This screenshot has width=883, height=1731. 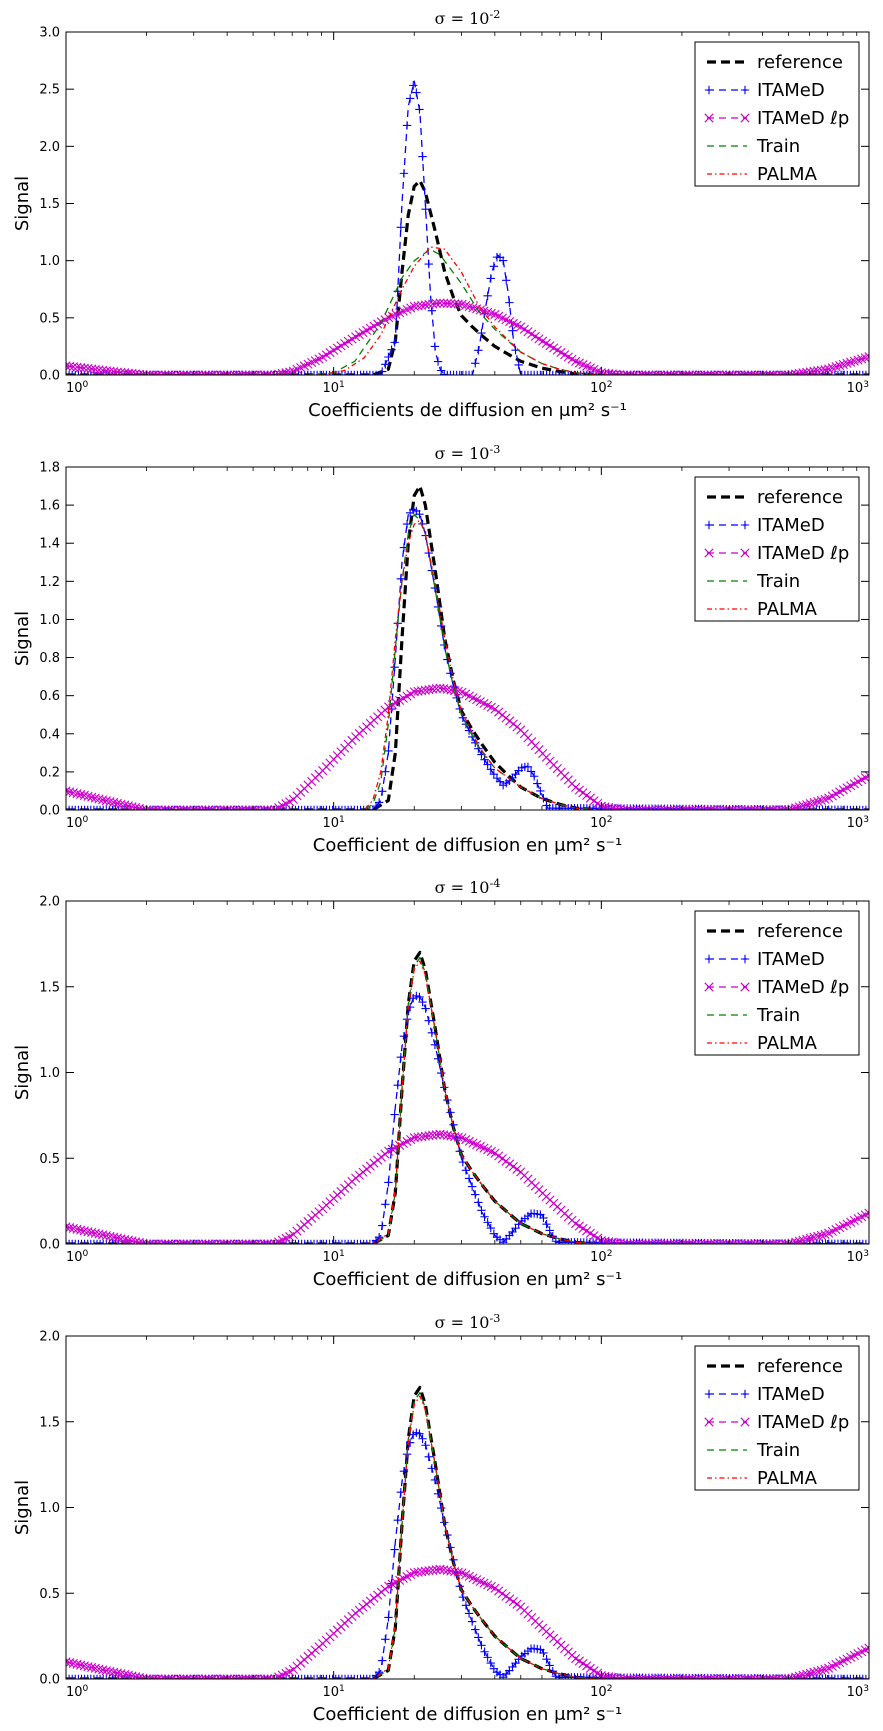 I want to click on chart-title: σ = 10-4, so click(x=468, y=887).